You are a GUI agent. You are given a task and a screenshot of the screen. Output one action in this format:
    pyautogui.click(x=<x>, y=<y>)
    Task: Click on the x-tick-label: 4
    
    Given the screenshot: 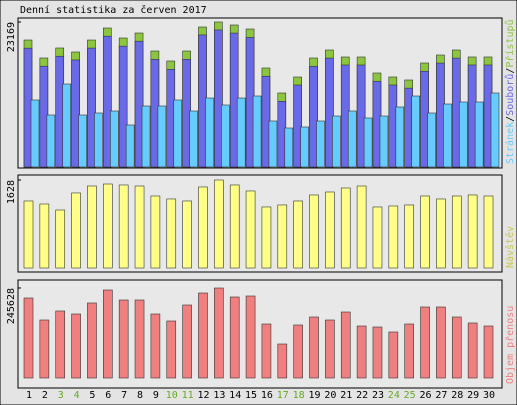 What is the action you would take?
    pyautogui.click(x=77, y=395)
    